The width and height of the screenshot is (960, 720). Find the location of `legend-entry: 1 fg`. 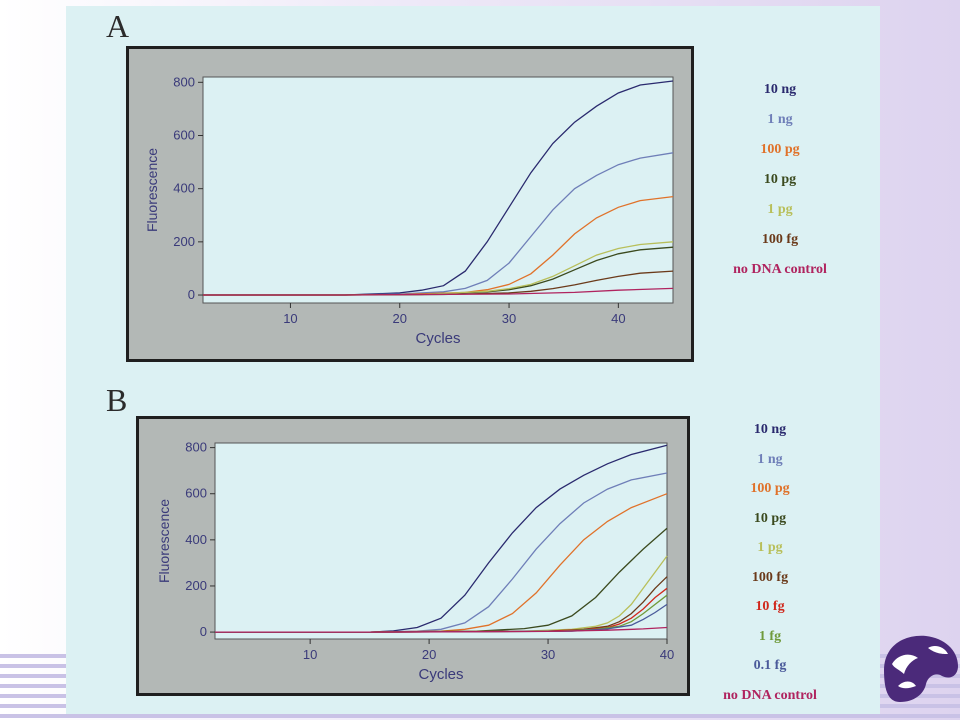

legend-entry: 1 fg is located at coordinates (770, 636).